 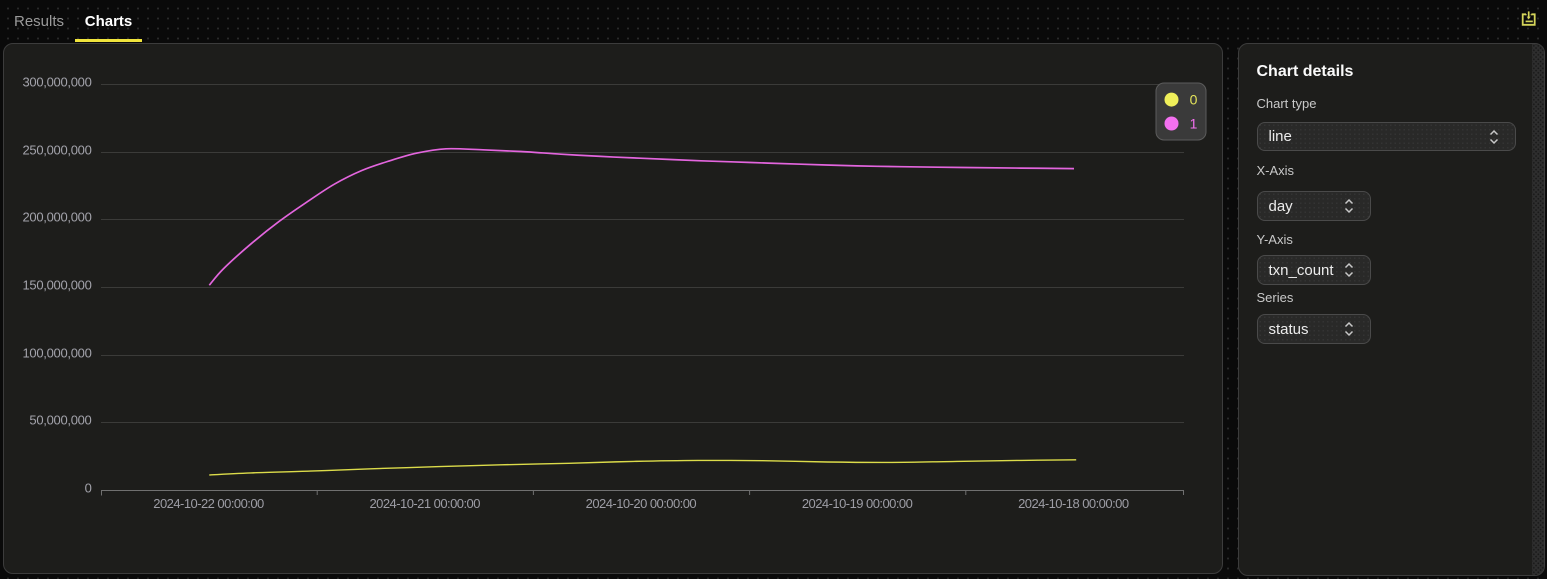 What do you see at coordinates (57, 82) in the screenshot?
I see `svg-text: 300,000,000` at bounding box center [57, 82].